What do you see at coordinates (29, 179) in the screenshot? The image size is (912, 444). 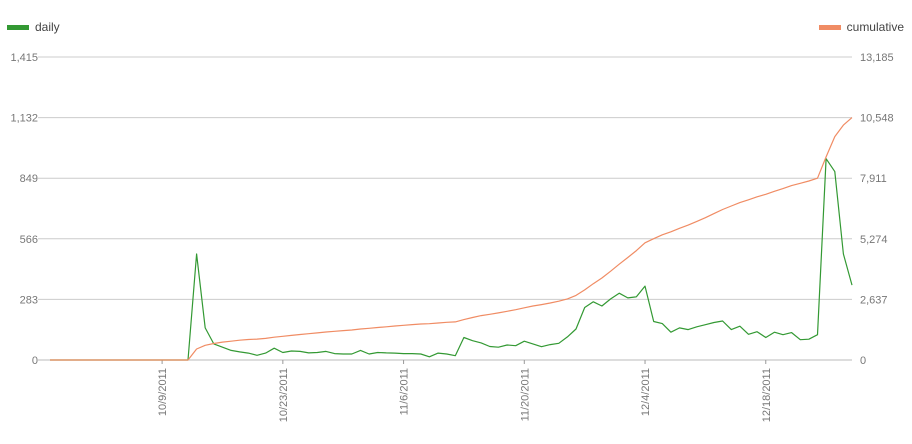 I see `y-left-tick-label: 849` at bounding box center [29, 179].